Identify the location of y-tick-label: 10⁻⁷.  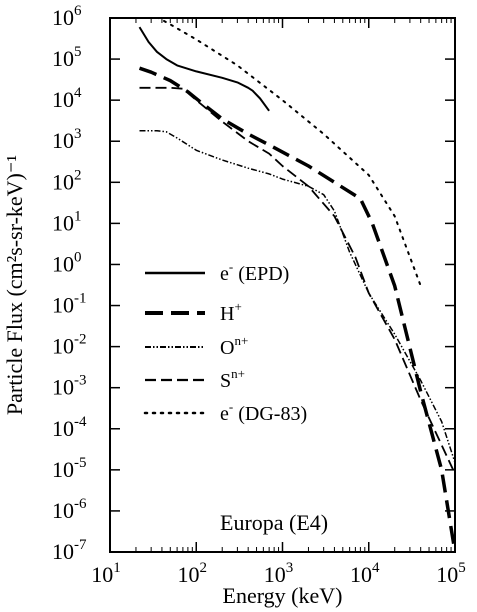
(69, 550).